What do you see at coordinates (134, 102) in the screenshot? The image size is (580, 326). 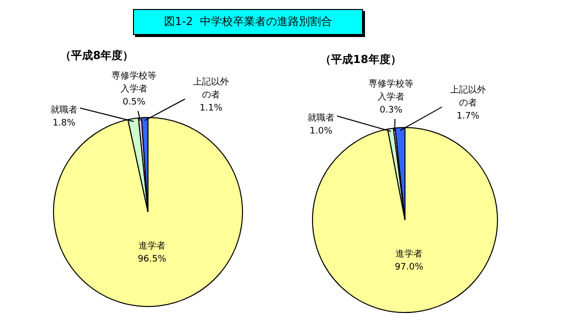 I see `data-label: 0.5%` at bounding box center [134, 102].